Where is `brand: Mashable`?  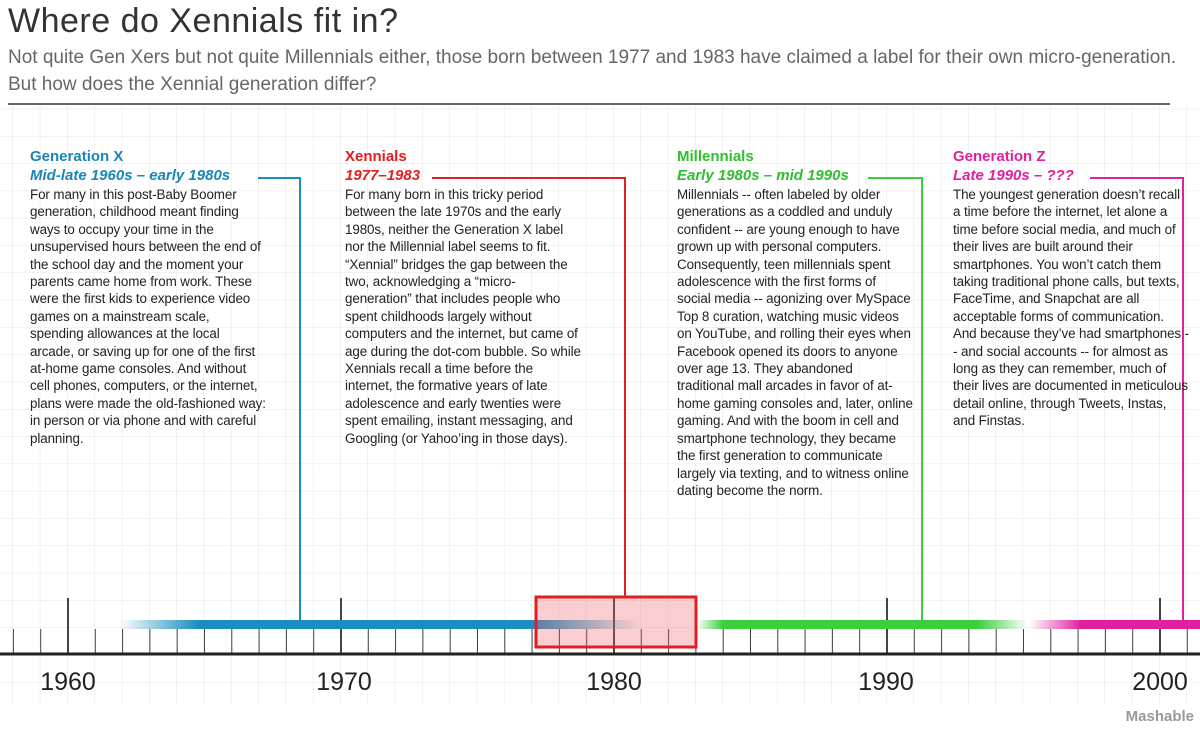 brand: Mashable is located at coordinates (1159, 716).